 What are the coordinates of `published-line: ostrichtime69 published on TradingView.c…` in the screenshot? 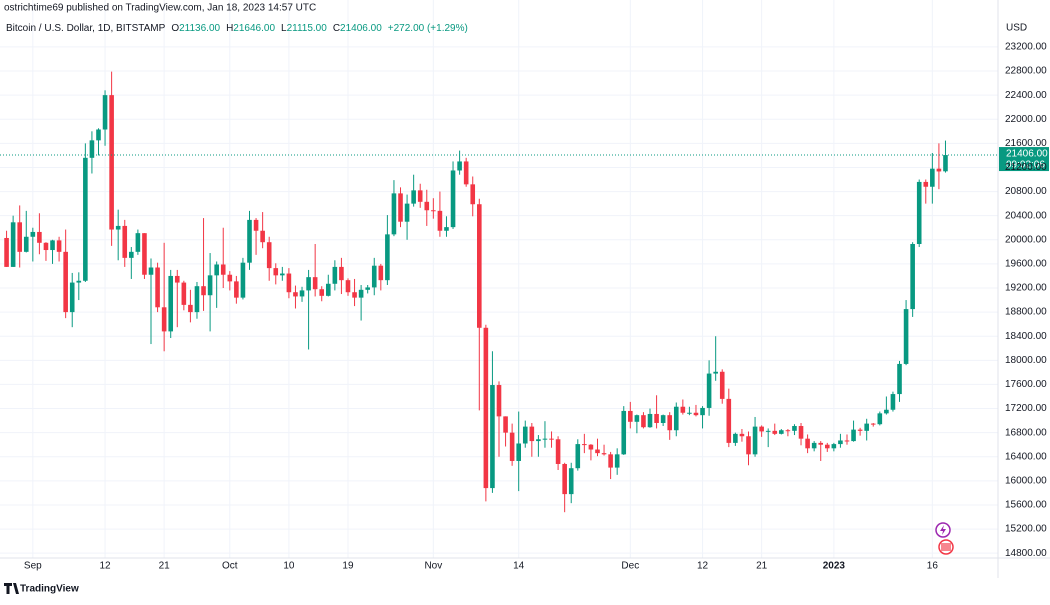 It's located at (160, 8).